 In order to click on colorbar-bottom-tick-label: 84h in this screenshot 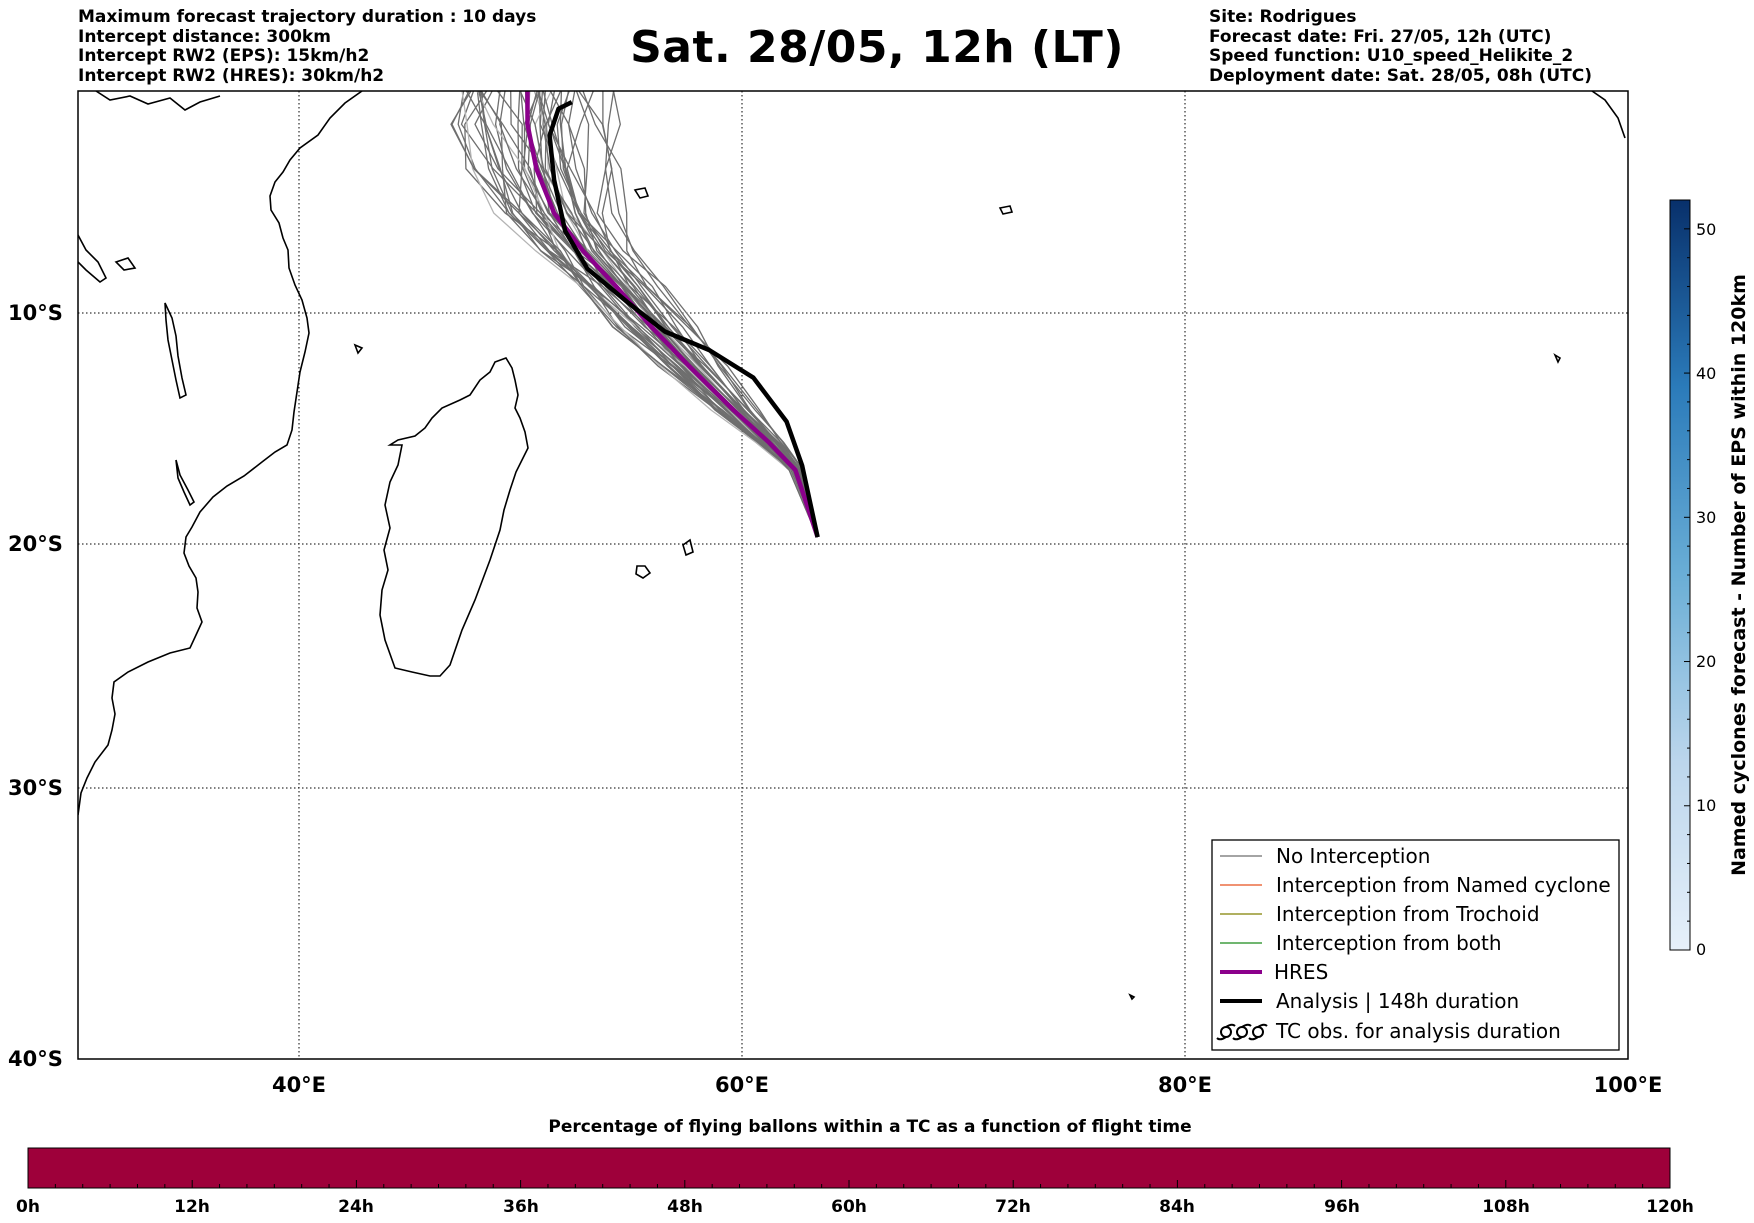, I will do `click(1177, 1207)`.